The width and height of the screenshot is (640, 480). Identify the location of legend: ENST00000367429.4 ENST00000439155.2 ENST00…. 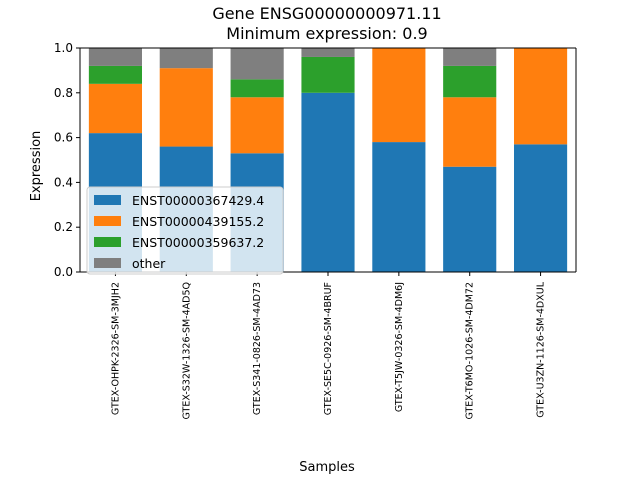
(185, 230).